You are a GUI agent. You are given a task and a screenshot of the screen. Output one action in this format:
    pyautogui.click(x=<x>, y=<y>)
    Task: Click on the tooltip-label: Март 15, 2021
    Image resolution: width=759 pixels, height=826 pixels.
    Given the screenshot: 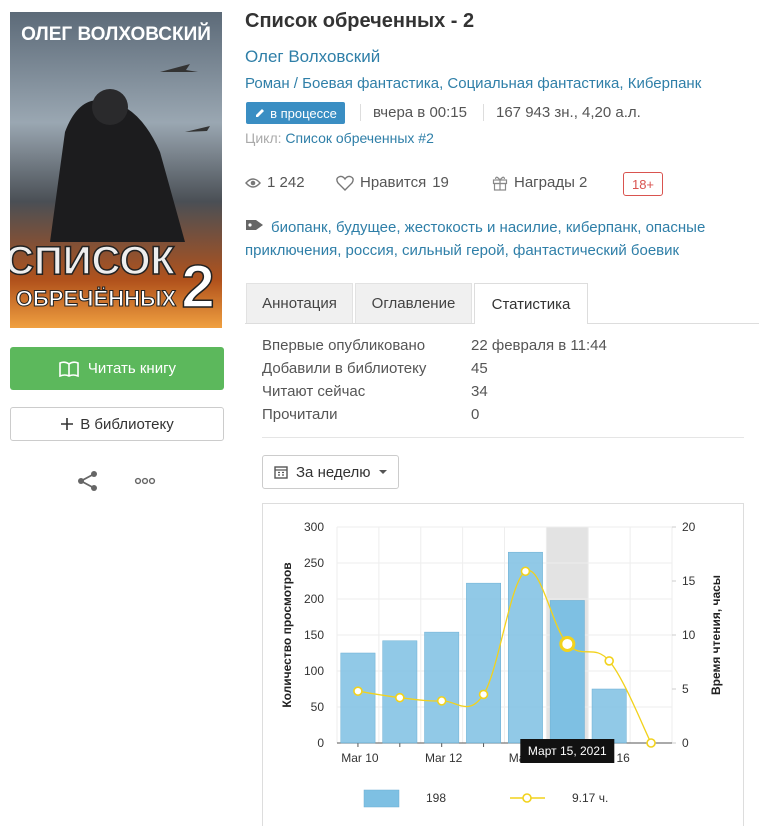 What is the action you would take?
    pyautogui.click(x=567, y=751)
    